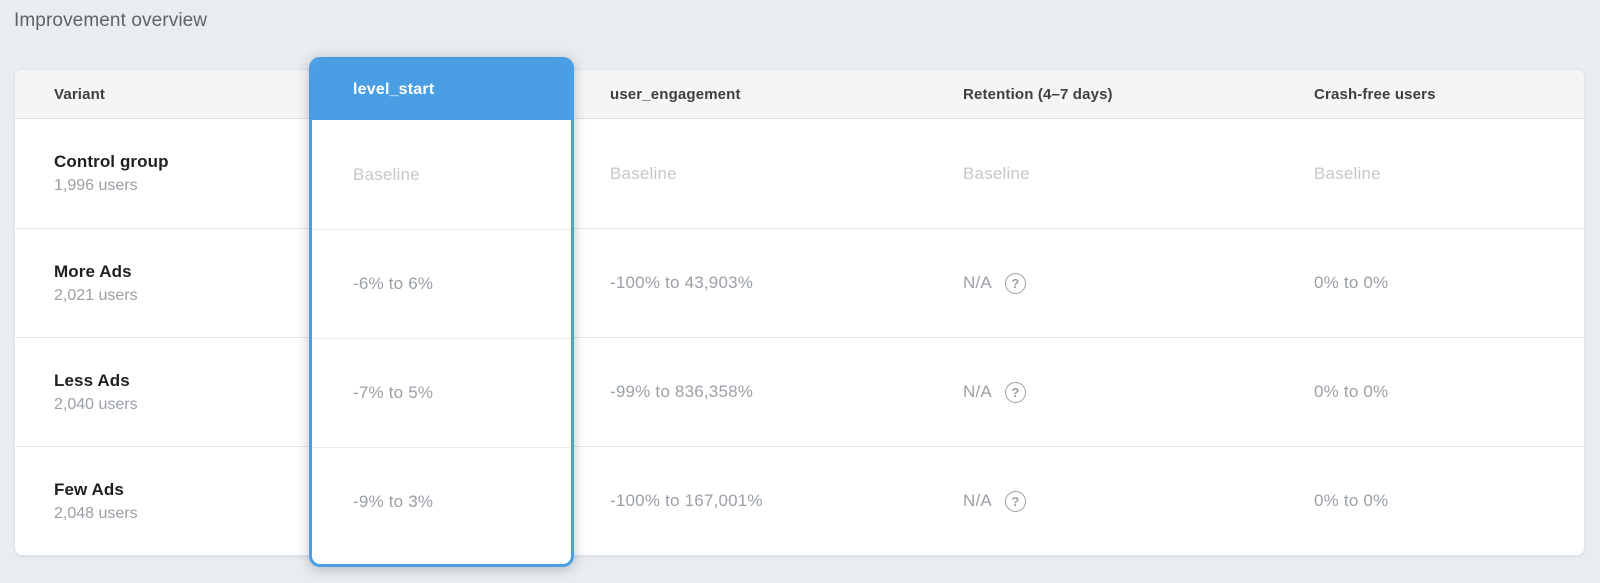 This screenshot has height=583, width=1600. I want to click on variant-users: 1,996 users, so click(96, 185).